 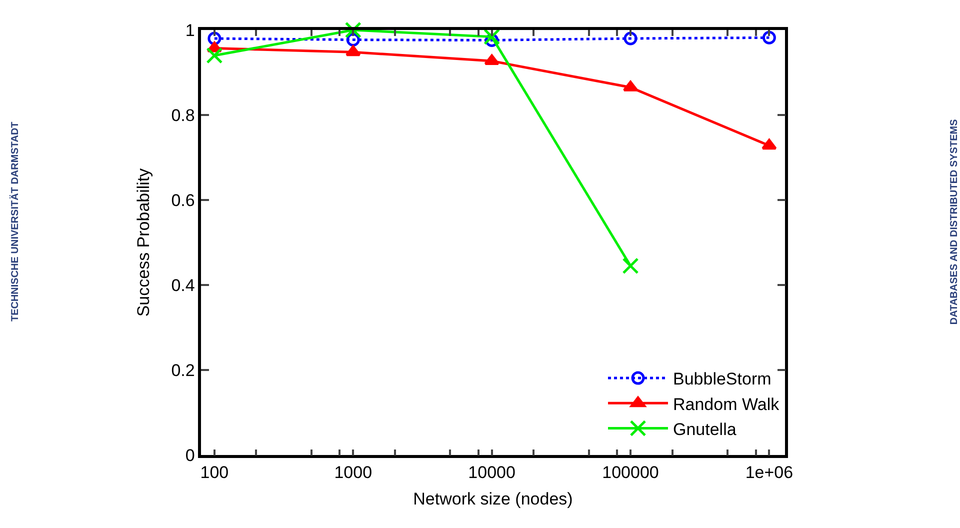 I want to click on text: TECHNISCHE UNIVERSITÄT DARMSTADT, so click(x=15, y=222).